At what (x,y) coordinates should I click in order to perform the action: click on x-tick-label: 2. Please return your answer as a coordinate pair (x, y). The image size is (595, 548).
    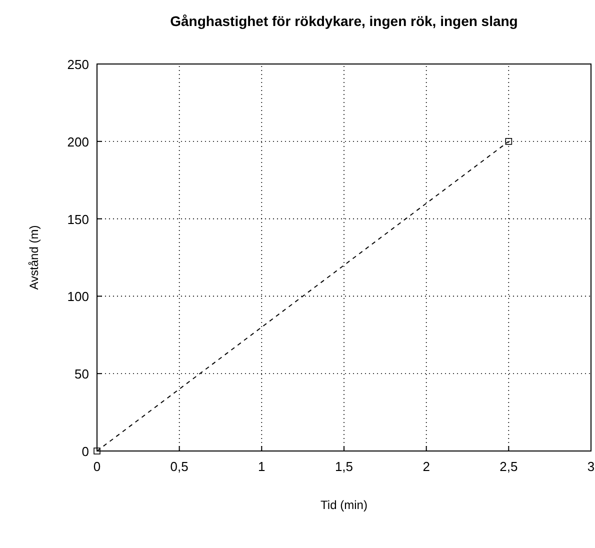
    Looking at the image, I should click on (426, 466).